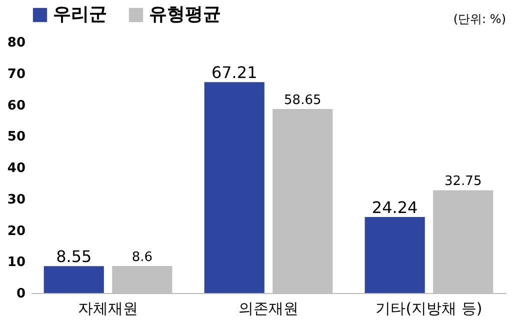  Describe the element at coordinates (303, 100) in the screenshot. I see `data-label: 58.65` at that location.